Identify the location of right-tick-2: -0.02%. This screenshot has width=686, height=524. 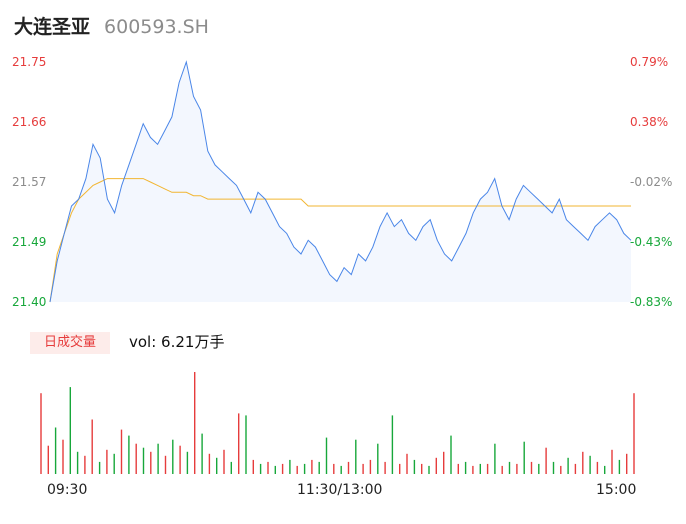
(651, 182).